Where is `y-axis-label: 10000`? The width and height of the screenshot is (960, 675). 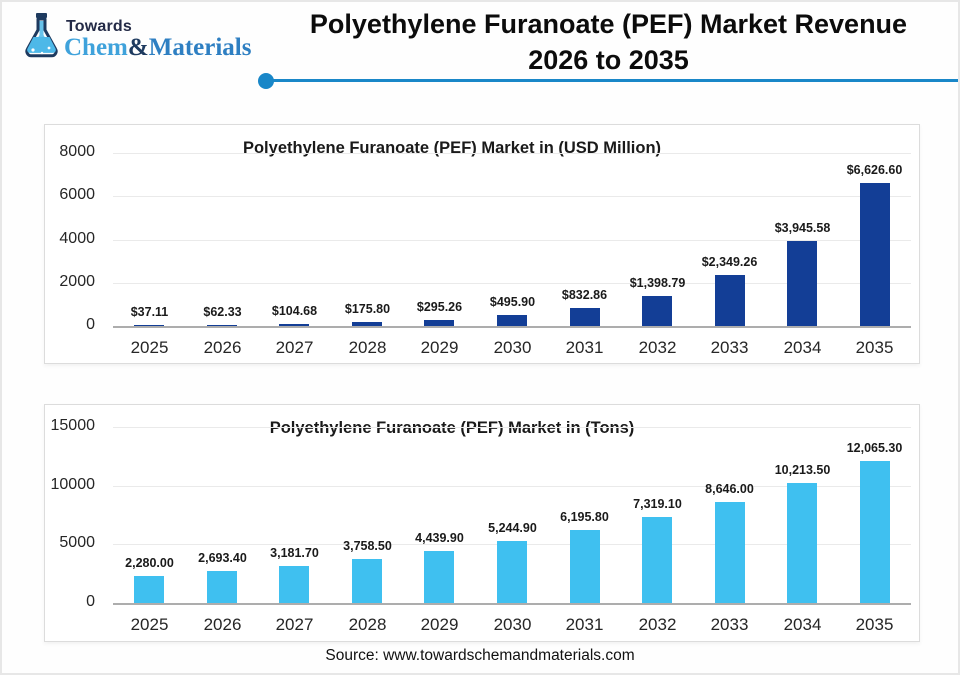
y-axis-label: 10000 is located at coordinates (73, 484).